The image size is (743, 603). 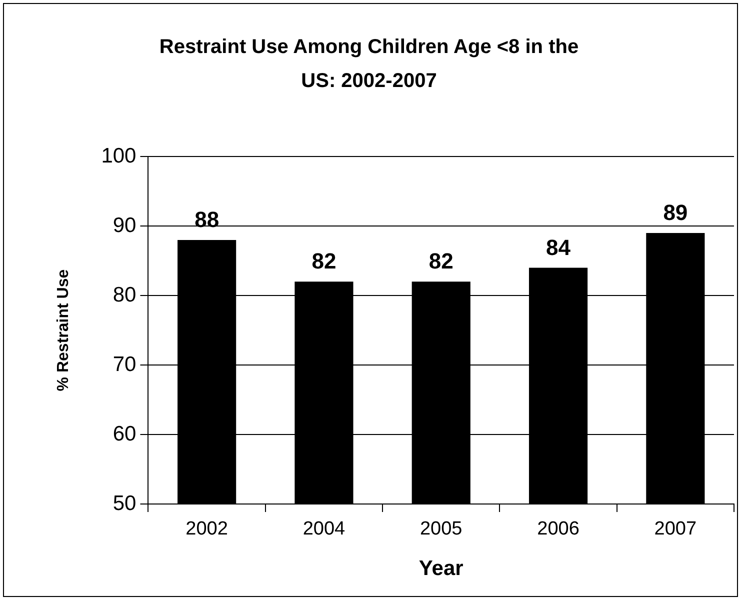 What do you see at coordinates (441, 568) in the screenshot?
I see `x-axis-title: Year` at bounding box center [441, 568].